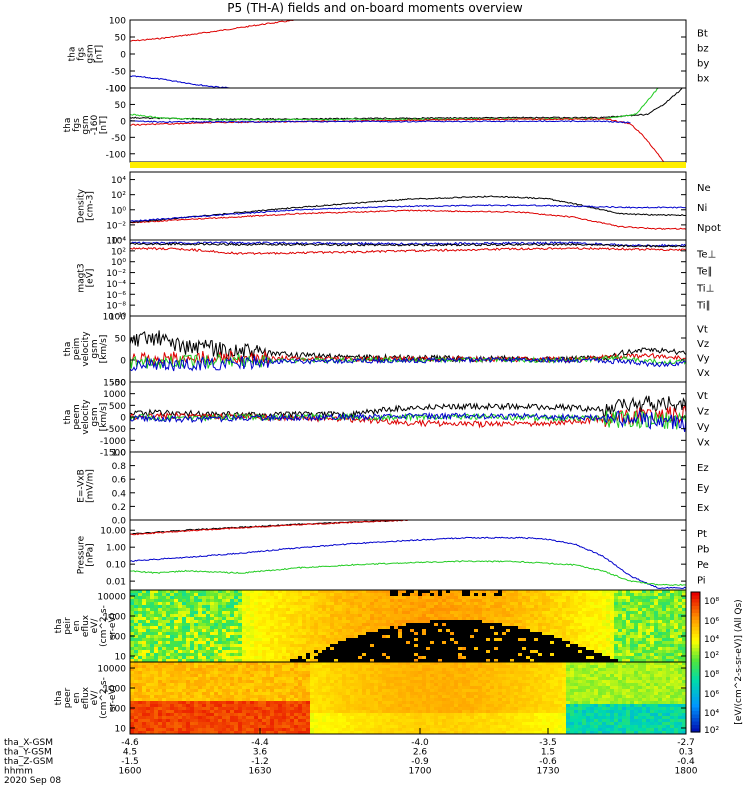  I want to click on fgs2-series-blue-line, so click(380, 122).